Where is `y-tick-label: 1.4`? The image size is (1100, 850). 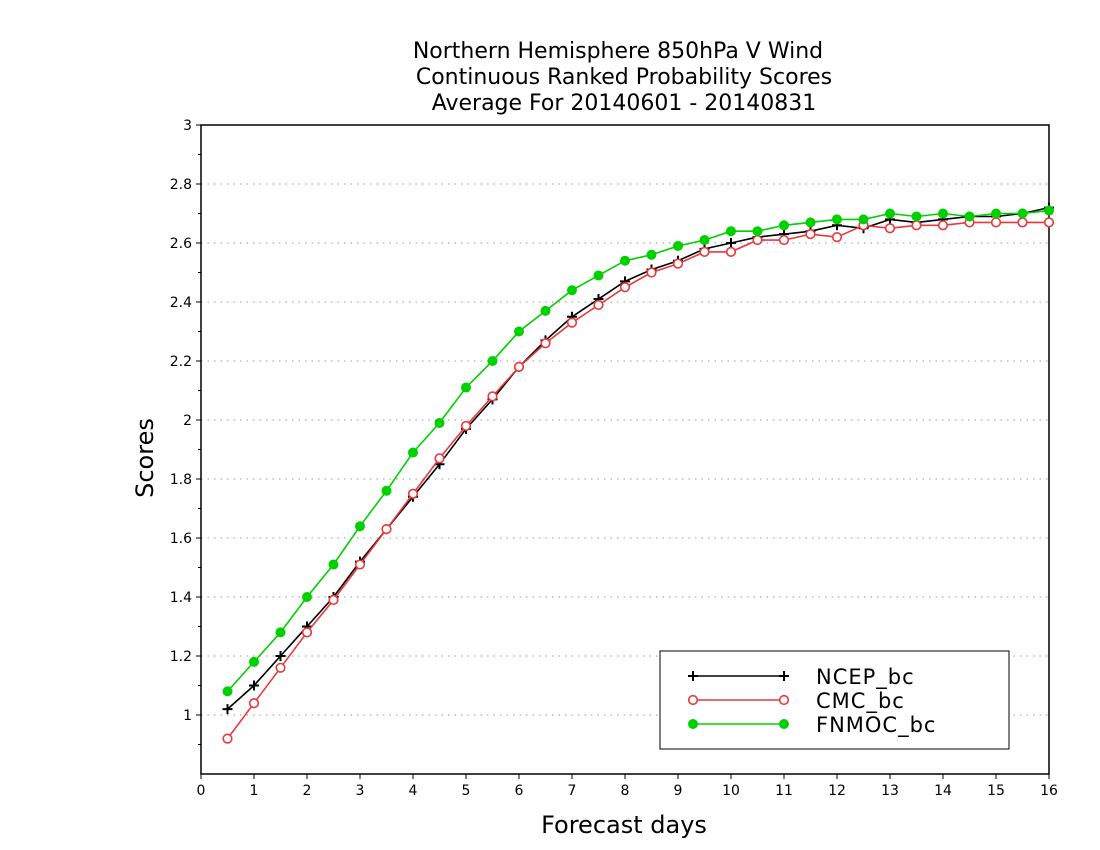
y-tick-label: 1.4 is located at coordinates (181, 598).